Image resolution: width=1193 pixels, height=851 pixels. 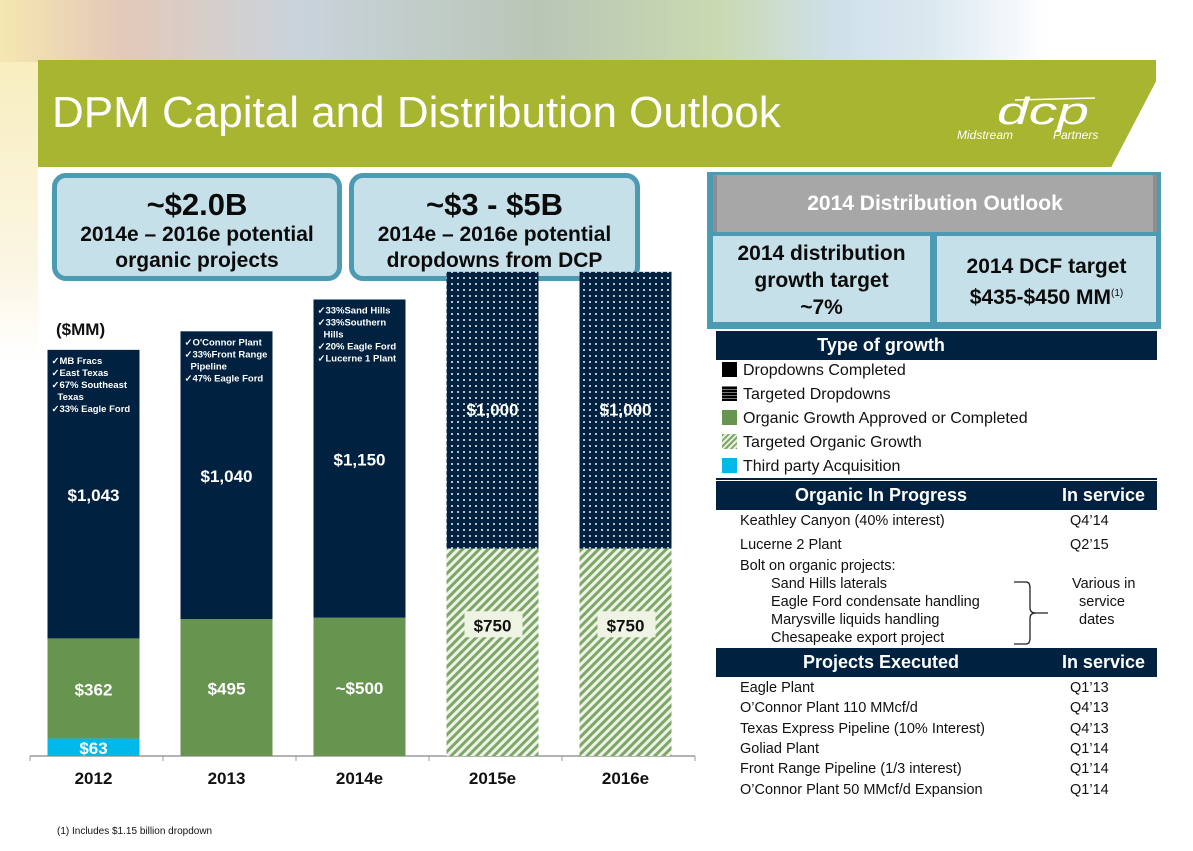 I want to click on x-tick-label: 2014e, so click(x=359, y=778).